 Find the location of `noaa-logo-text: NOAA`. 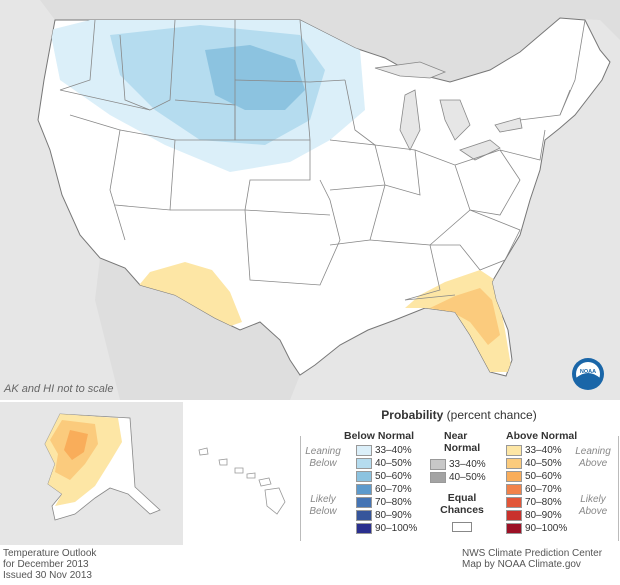

noaa-logo-text: NOAA is located at coordinates (588, 372).